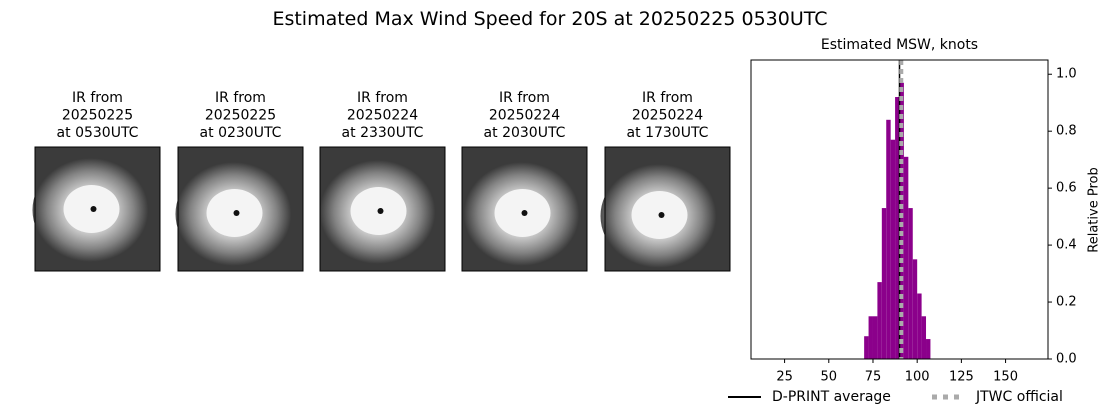  Describe the element at coordinates (917, 377) in the screenshot. I see `x-tick-label: 100` at that location.